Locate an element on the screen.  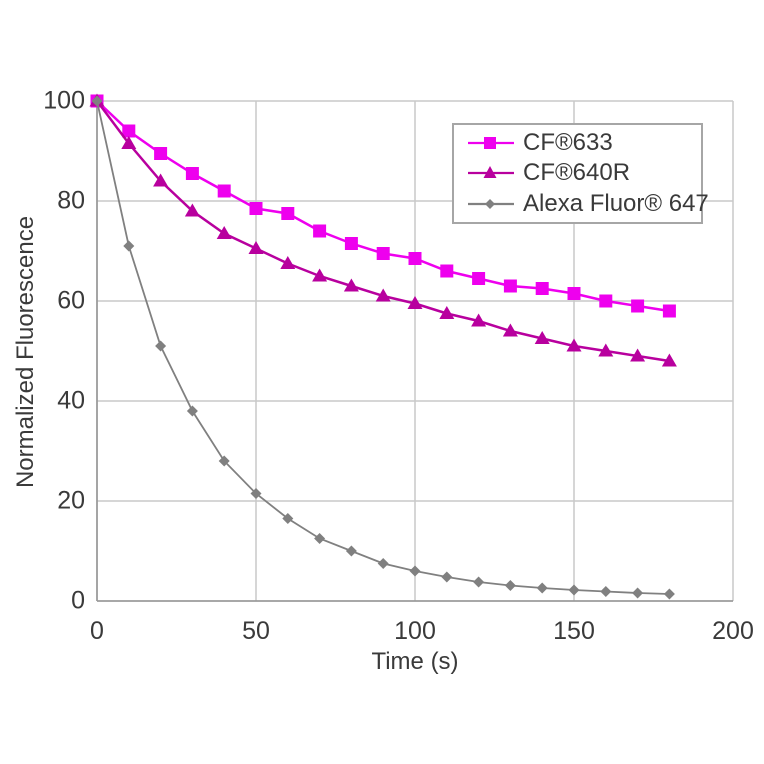
legend-label: CF®633 is located at coordinates (568, 143).